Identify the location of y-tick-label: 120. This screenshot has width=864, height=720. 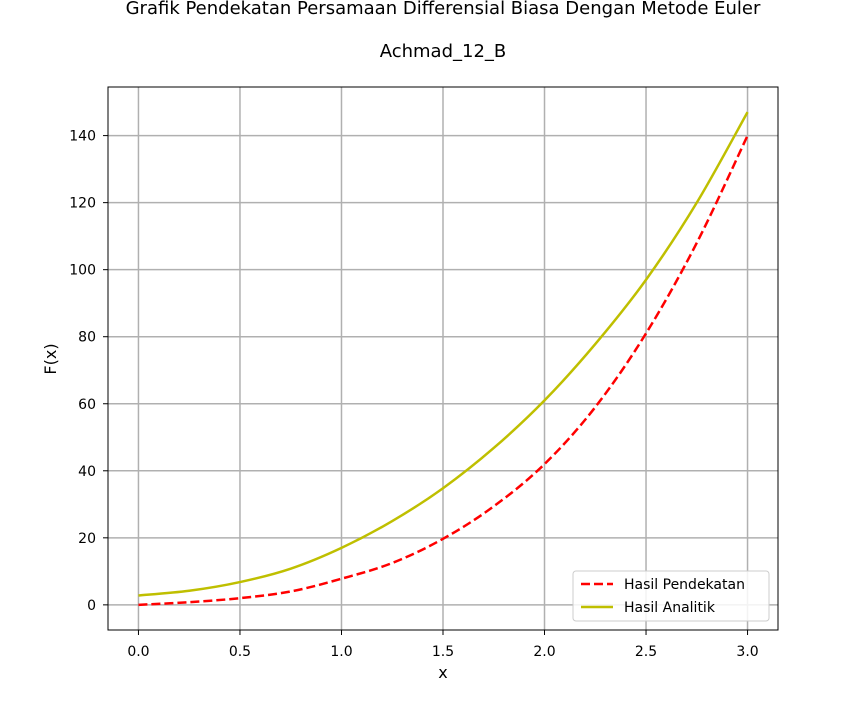
(82, 204).